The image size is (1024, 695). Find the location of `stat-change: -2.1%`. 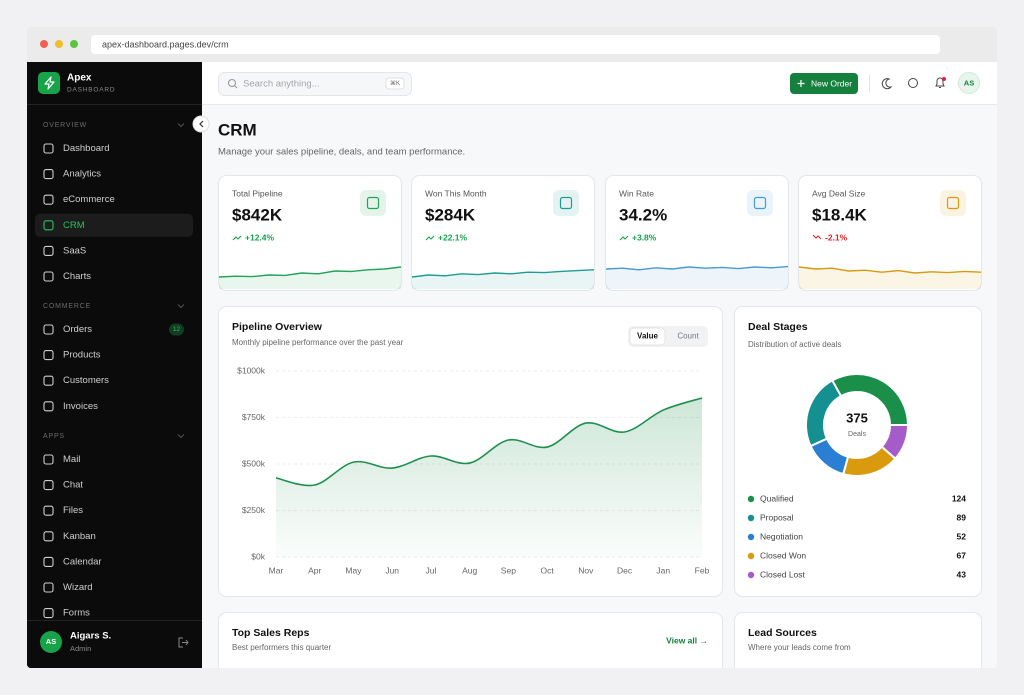

stat-change: -2.1% is located at coordinates (836, 237).